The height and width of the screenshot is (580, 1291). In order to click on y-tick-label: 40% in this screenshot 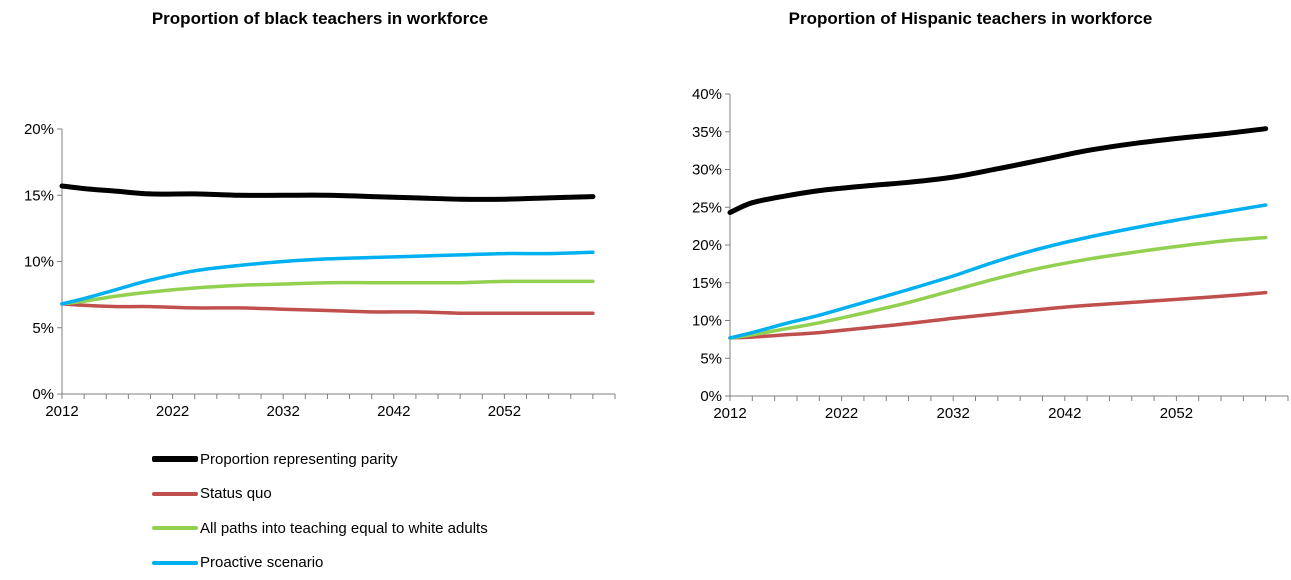, I will do `click(707, 94)`.